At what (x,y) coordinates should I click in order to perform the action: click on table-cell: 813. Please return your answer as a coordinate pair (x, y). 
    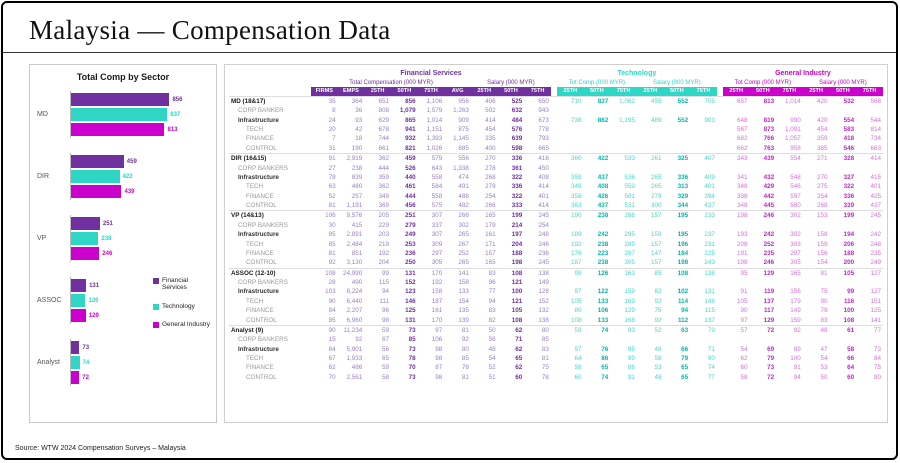
    Looking at the image, I should click on (763, 101).